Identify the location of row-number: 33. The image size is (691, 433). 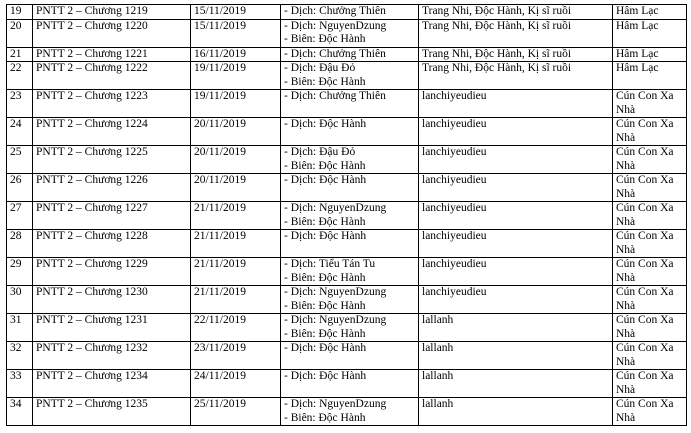
(19, 383).